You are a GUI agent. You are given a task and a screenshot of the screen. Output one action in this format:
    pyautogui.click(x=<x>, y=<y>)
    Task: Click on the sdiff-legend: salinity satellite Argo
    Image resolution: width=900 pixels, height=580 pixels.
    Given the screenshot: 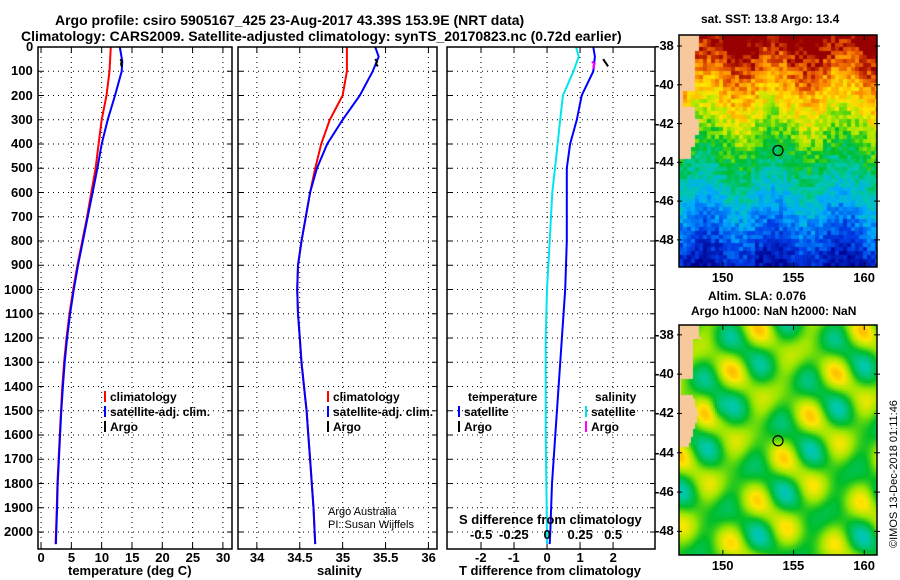 What is the action you would take?
    pyautogui.click(x=610, y=412)
    